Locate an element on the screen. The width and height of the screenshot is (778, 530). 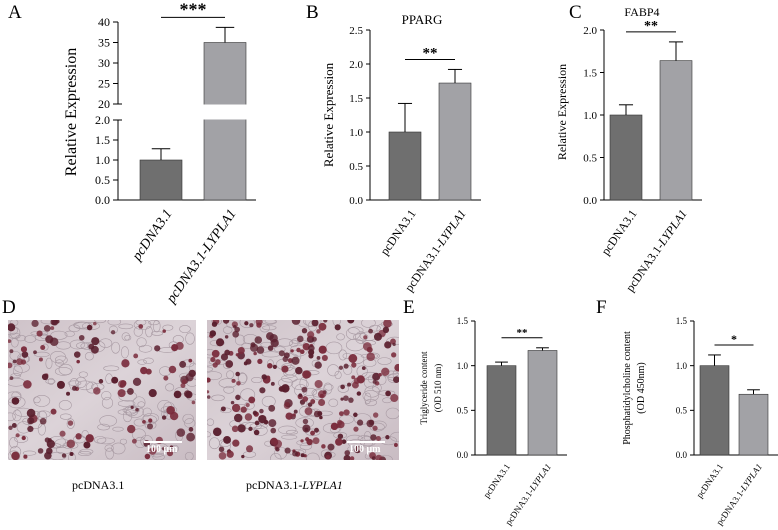
significance-stars: * is located at coordinates (734, 339).